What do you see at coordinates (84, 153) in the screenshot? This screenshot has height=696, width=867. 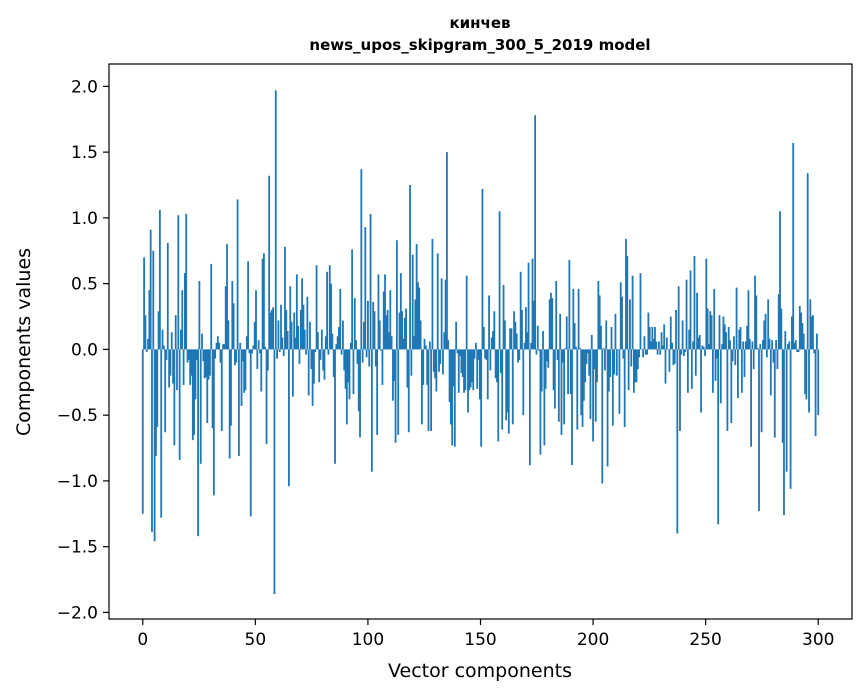 I see `y-tick-label: 1.5` at bounding box center [84, 153].